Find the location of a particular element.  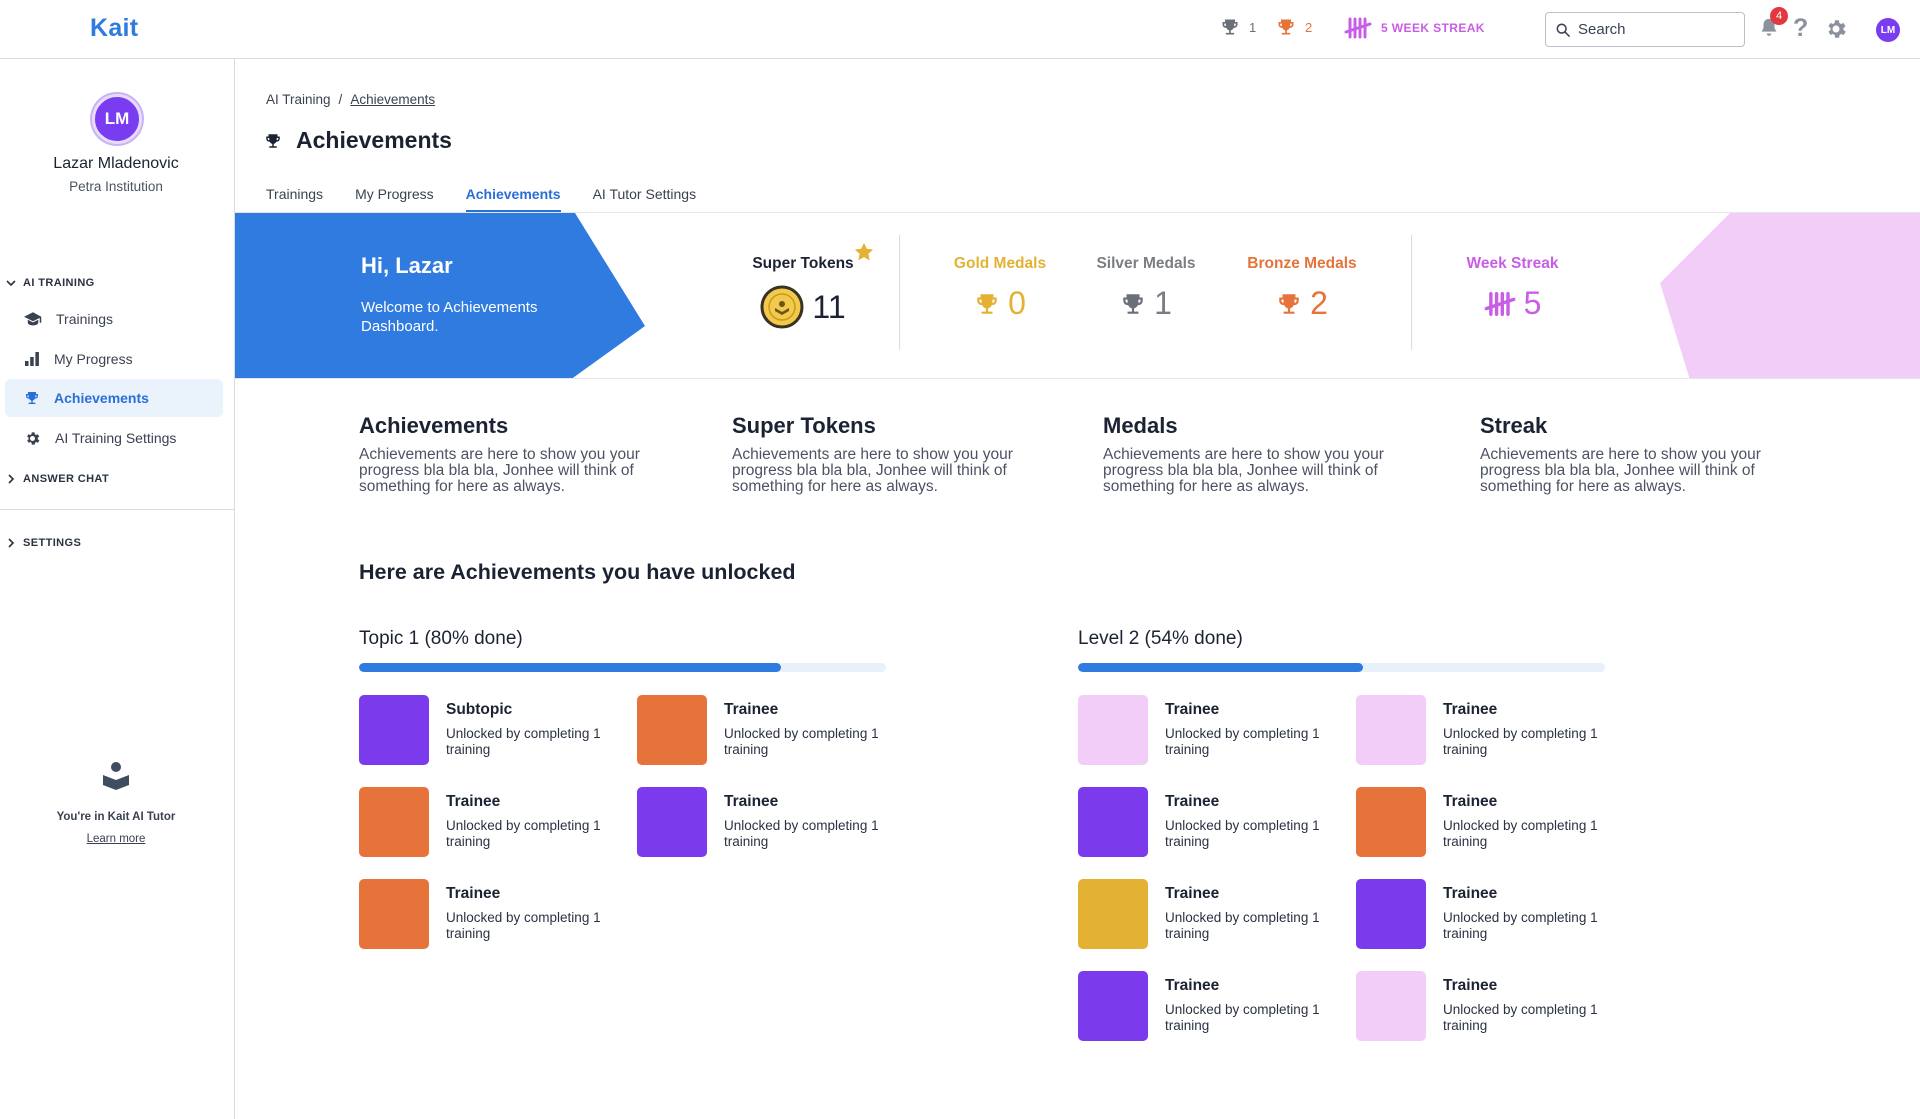

sidebar-item-trainings: Trainings is located at coordinates (114, 319).